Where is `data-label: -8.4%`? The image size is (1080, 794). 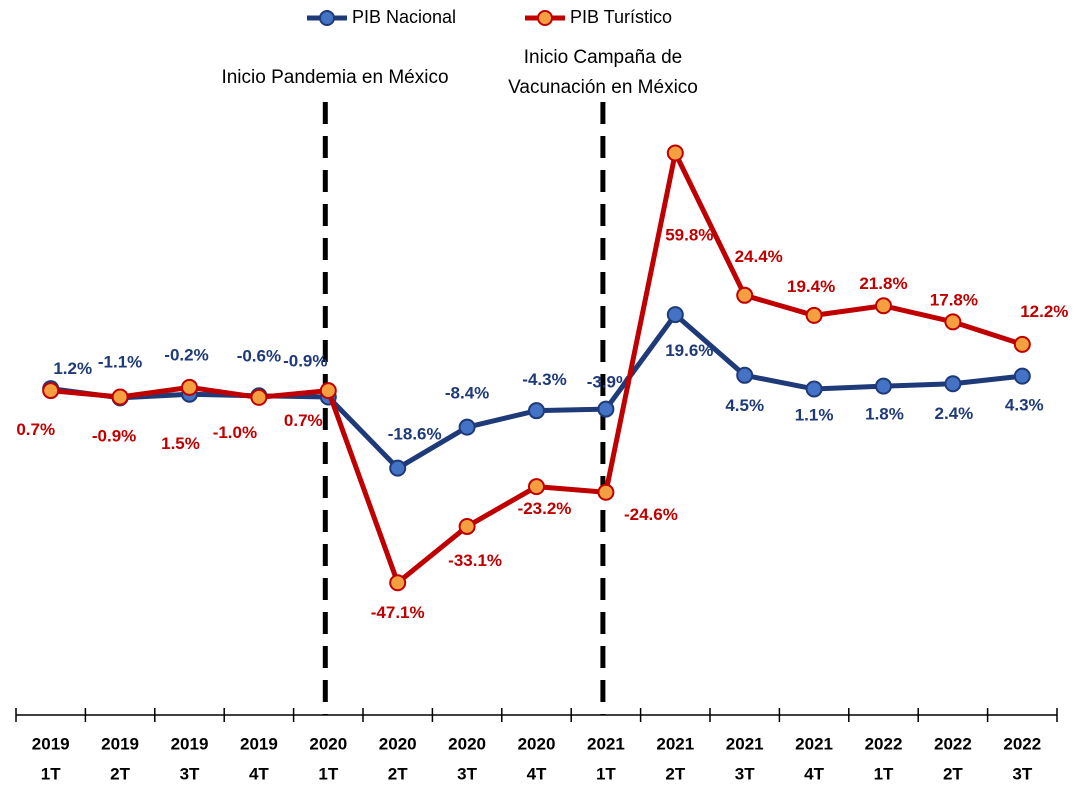
data-label: -8.4% is located at coordinates (467, 393).